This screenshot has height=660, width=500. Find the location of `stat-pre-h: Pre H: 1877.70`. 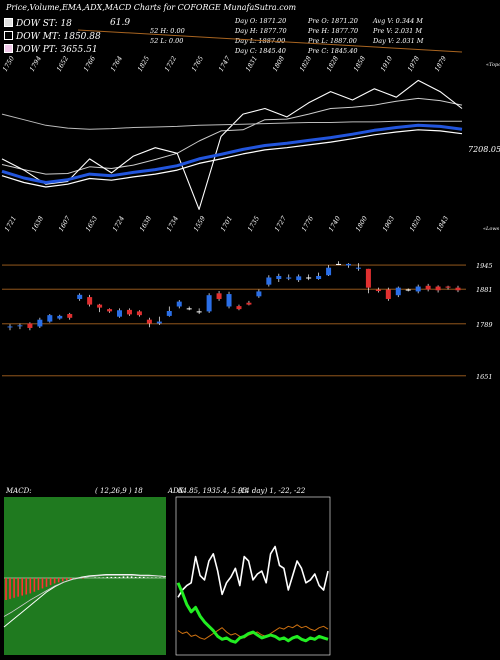

stat-pre-h: Pre H: 1877.70 is located at coordinates (333, 31).